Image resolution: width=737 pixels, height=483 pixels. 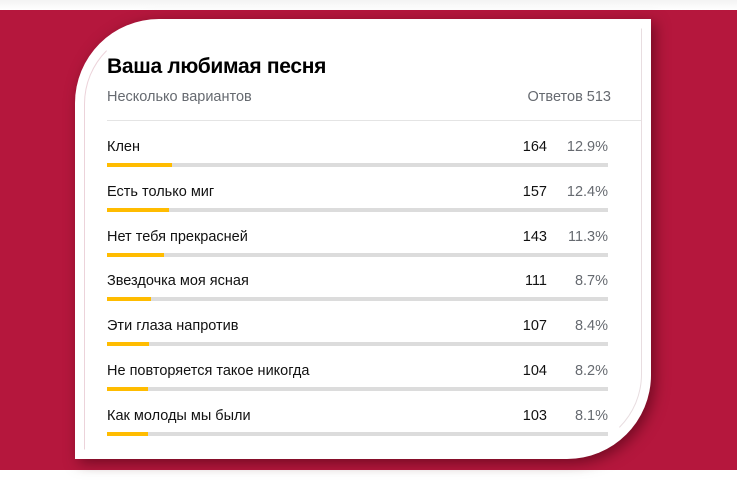 I want to click on option-percent: 12.4%, so click(x=587, y=191).